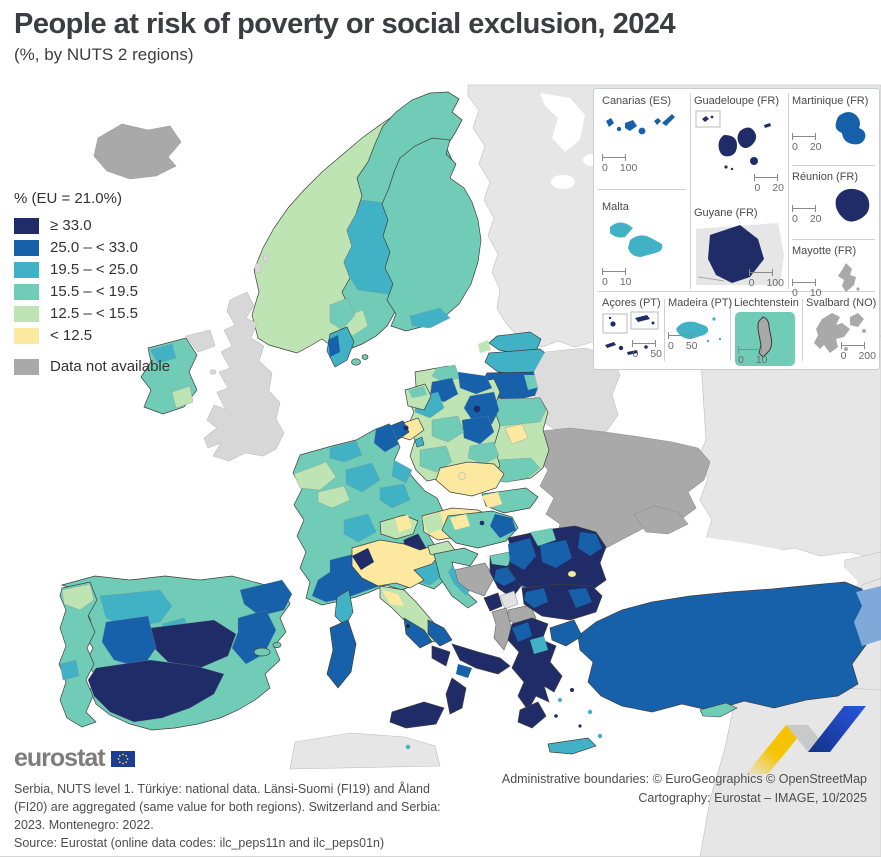  I want to click on country-iceland, so click(137, 151).